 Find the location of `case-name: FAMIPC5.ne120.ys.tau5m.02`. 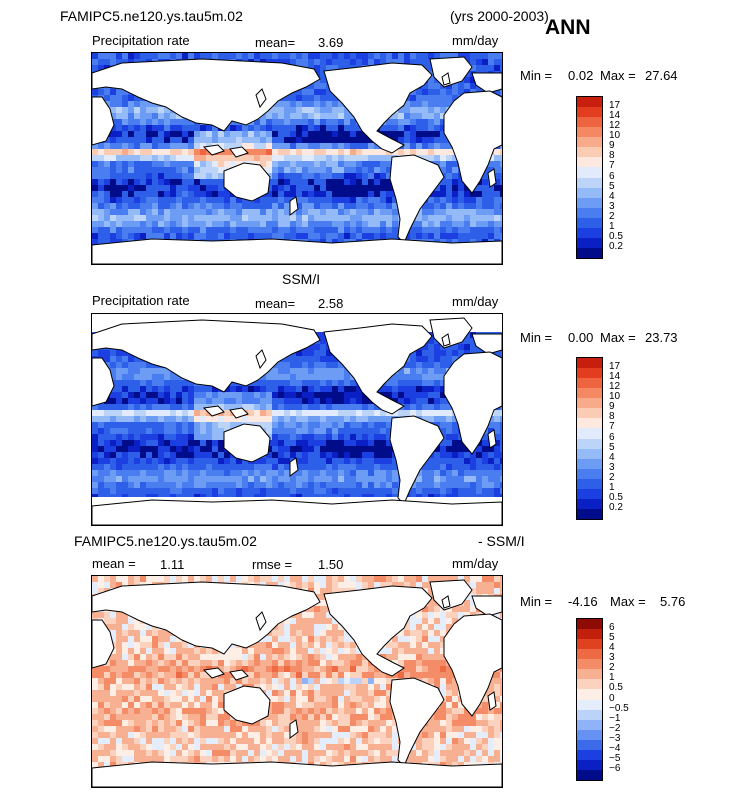

case-name: FAMIPC5.ne120.ys.tau5m.02 is located at coordinates (151, 16).